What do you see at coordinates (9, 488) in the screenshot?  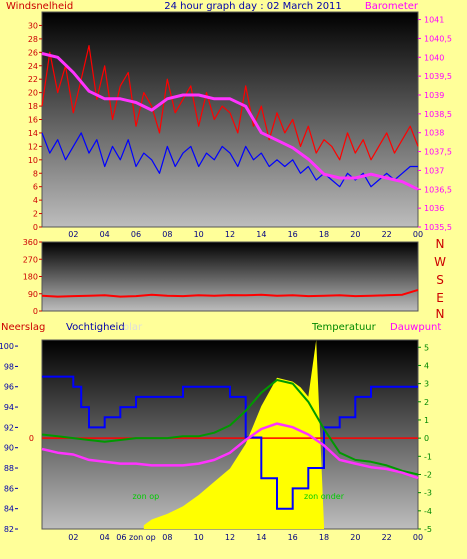 I see `humidity-tick-label: 86` at bounding box center [9, 488].